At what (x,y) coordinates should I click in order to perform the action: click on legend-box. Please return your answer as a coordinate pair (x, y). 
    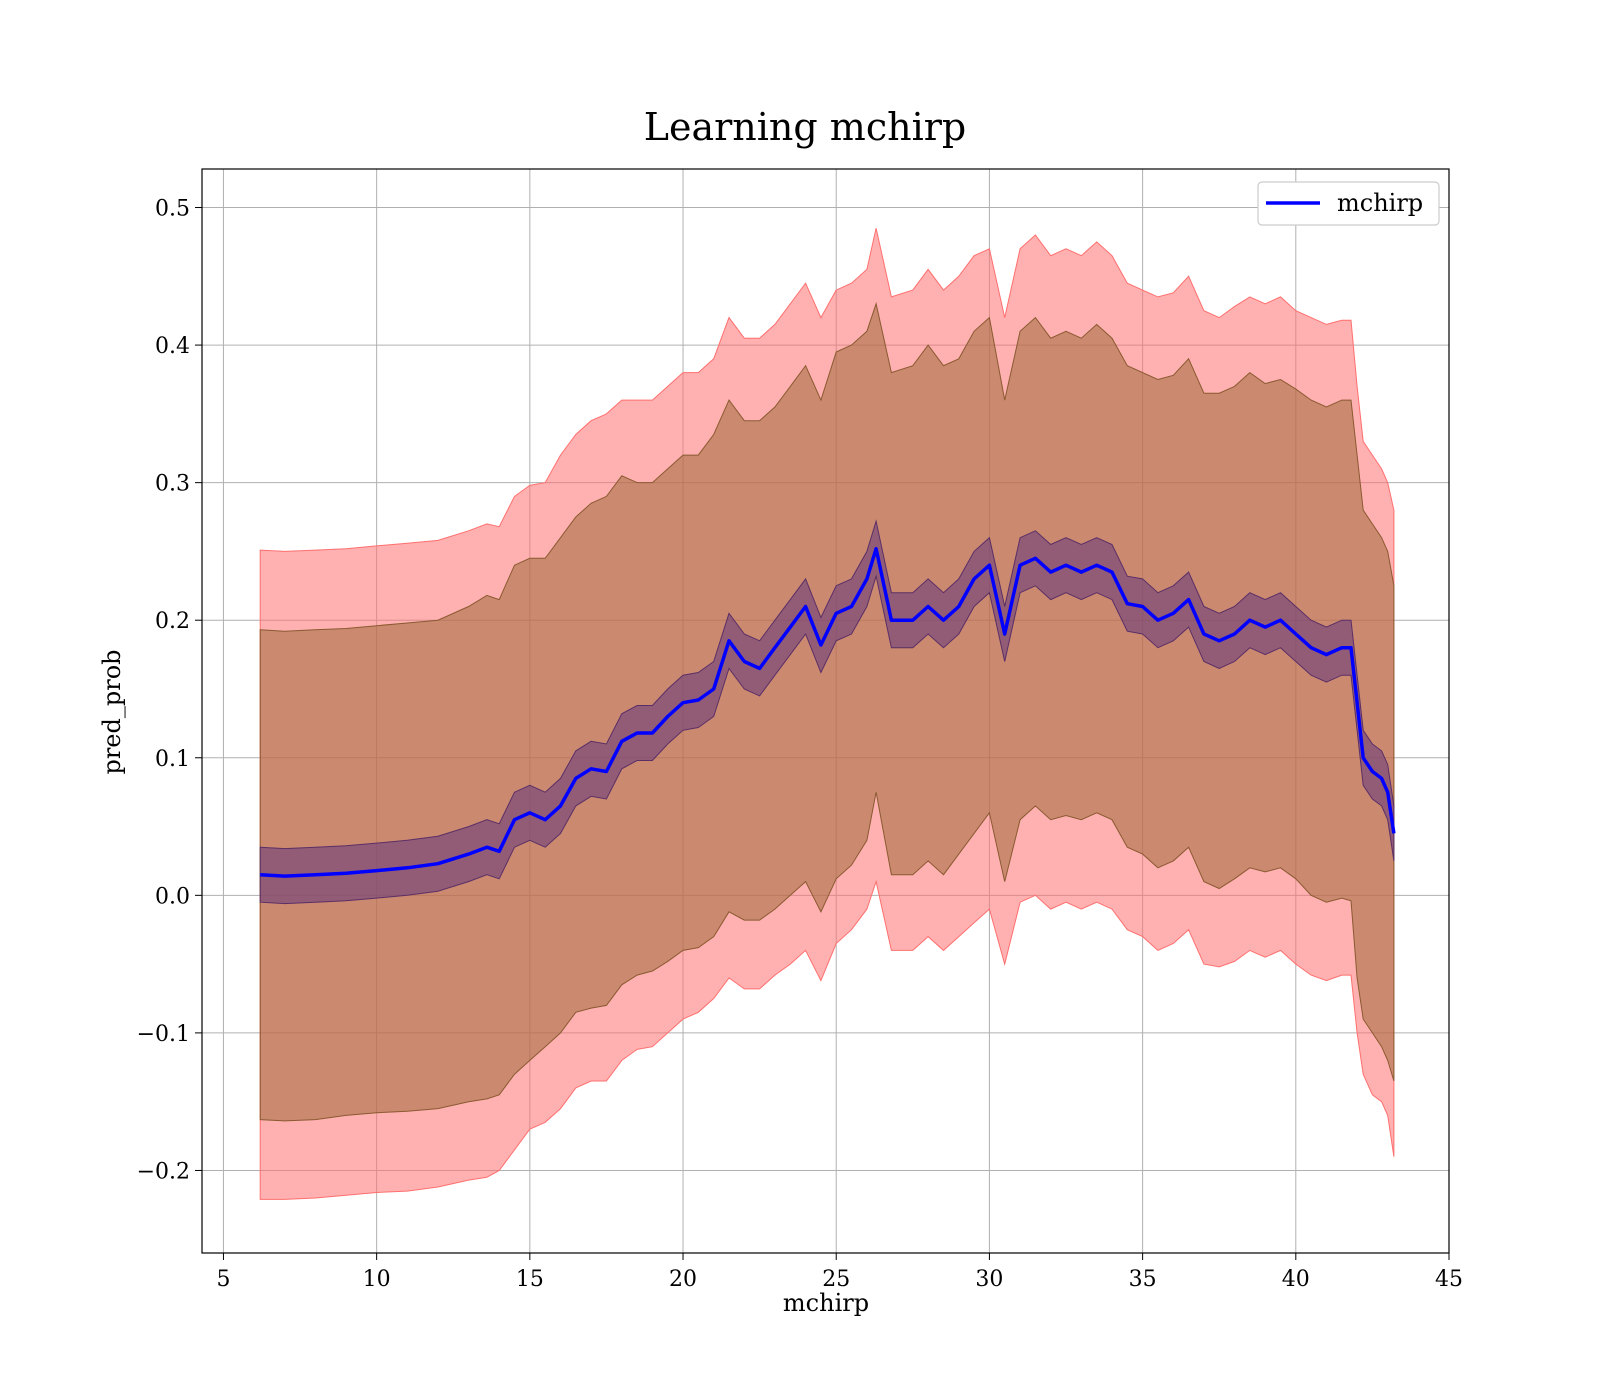
    Looking at the image, I should click on (1348, 203).